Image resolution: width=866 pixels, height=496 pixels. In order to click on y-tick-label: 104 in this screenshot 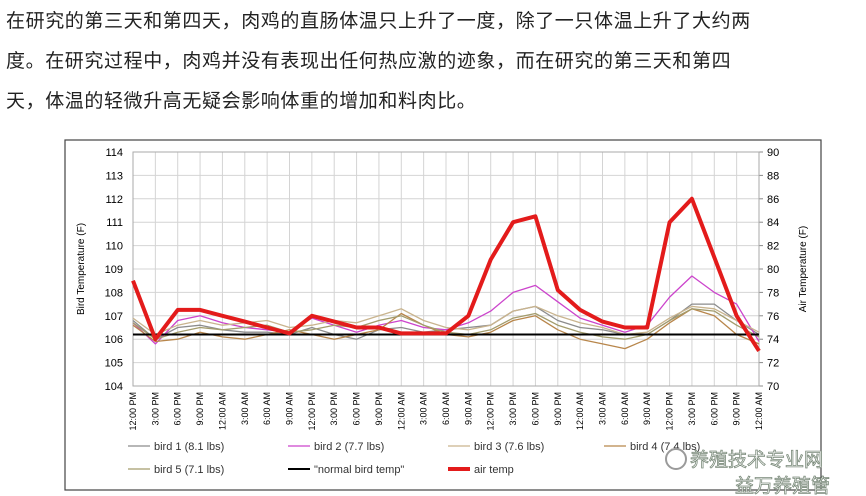, I will do `click(114, 387)`.